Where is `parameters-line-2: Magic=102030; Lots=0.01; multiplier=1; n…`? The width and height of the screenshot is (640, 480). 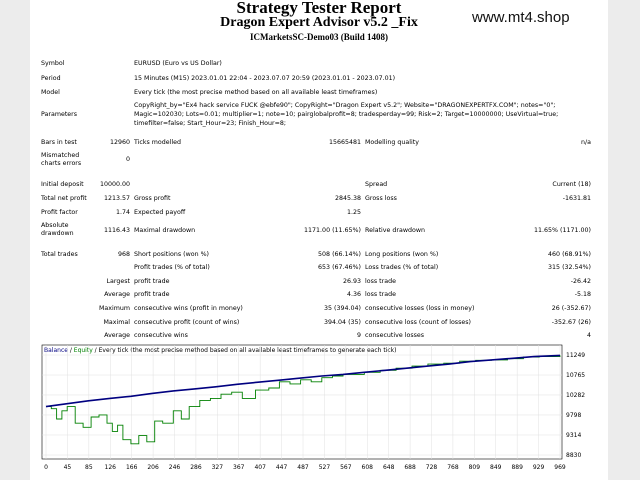 parameters-line-2: Magic=102030; Lots=0.01; multiplier=1; n… is located at coordinates (346, 114).